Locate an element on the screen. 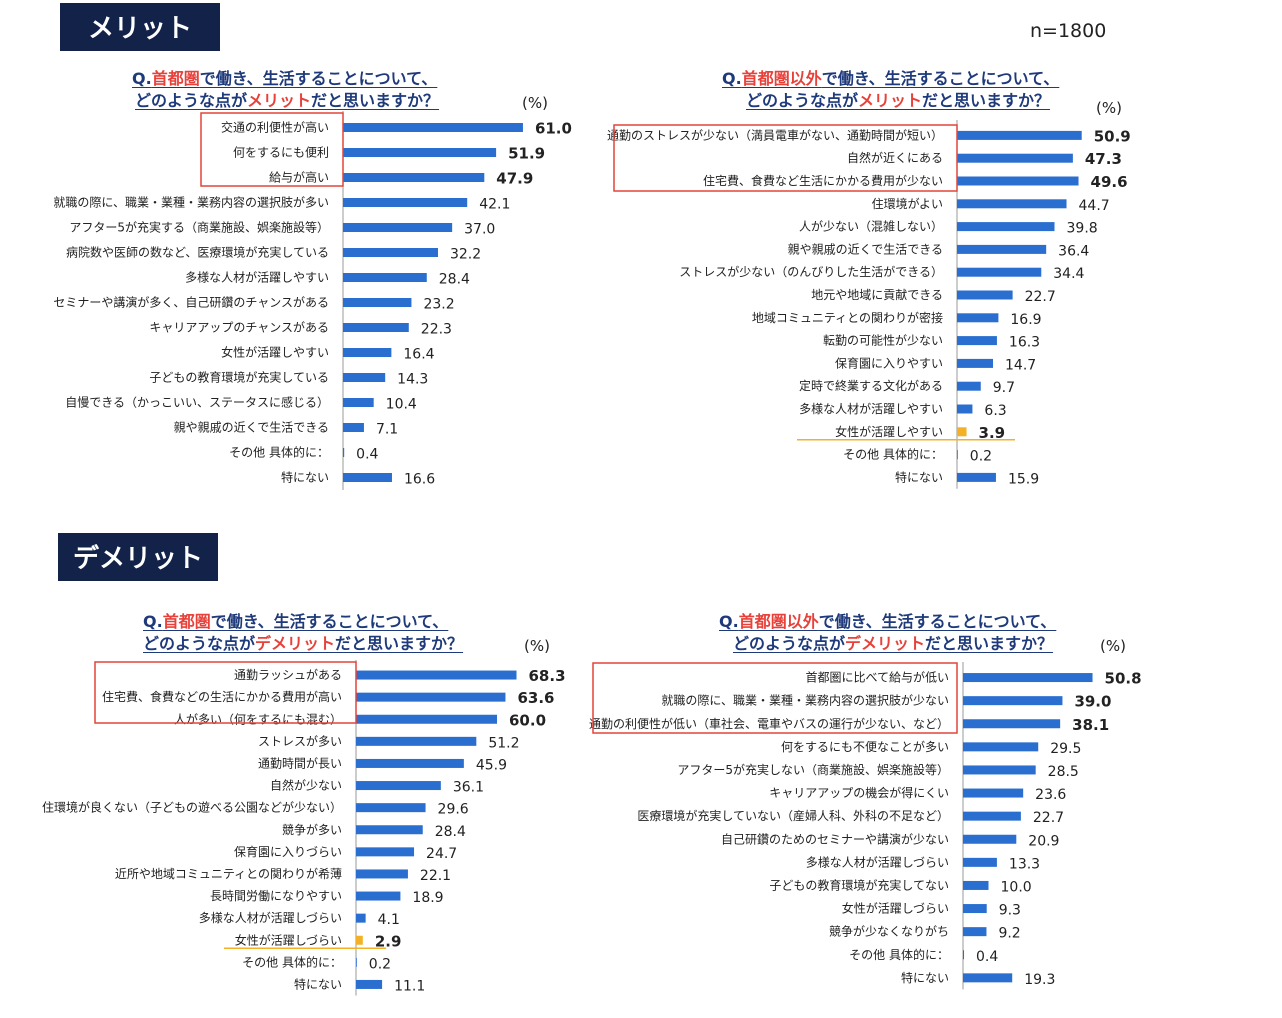  category-label: ストレスが少ない（のんびりした生活ができる） is located at coordinates (811, 271).